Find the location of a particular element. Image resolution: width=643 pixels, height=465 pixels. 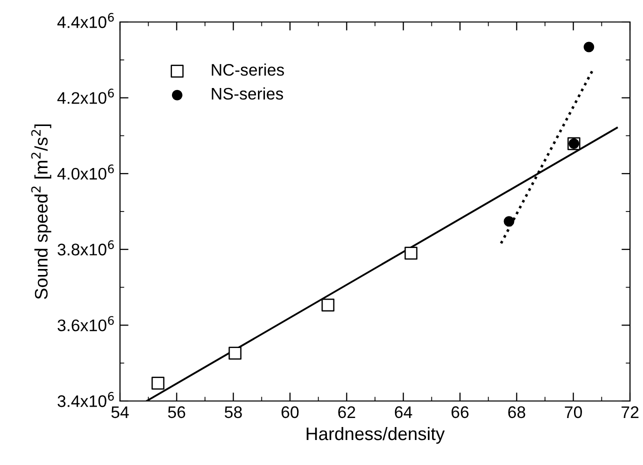

y-axis-title: Sound speed$^{2}$ [m$^{2}$/s$^{2}$] is located at coordinates (41, 212).